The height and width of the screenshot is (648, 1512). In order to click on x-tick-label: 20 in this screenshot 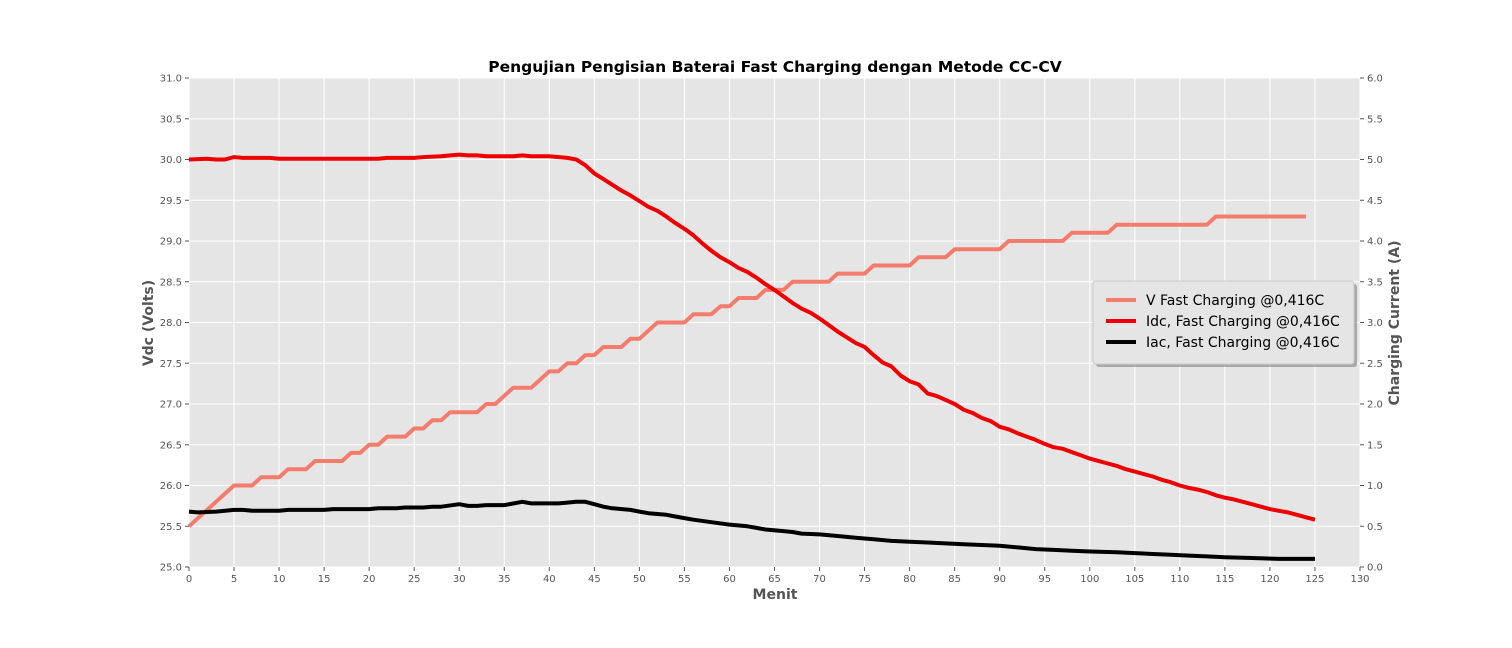, I will do `click(369, 579)`.